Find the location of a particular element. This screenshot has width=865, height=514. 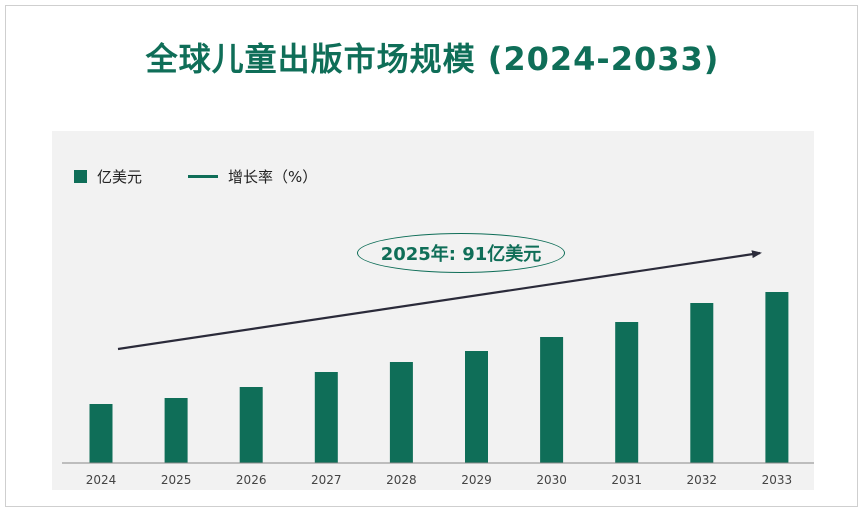

bar-2030 is located at coordinates (552, 400).